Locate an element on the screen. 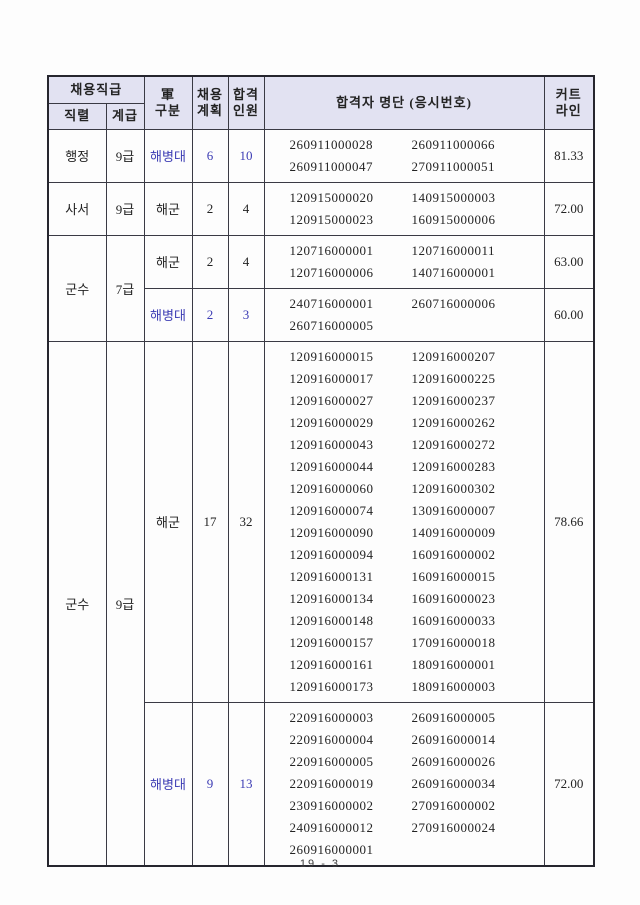 The image size is (640, 905). roster-number-line: 120916000148 160916000033 is located at coordinates (404, 621).